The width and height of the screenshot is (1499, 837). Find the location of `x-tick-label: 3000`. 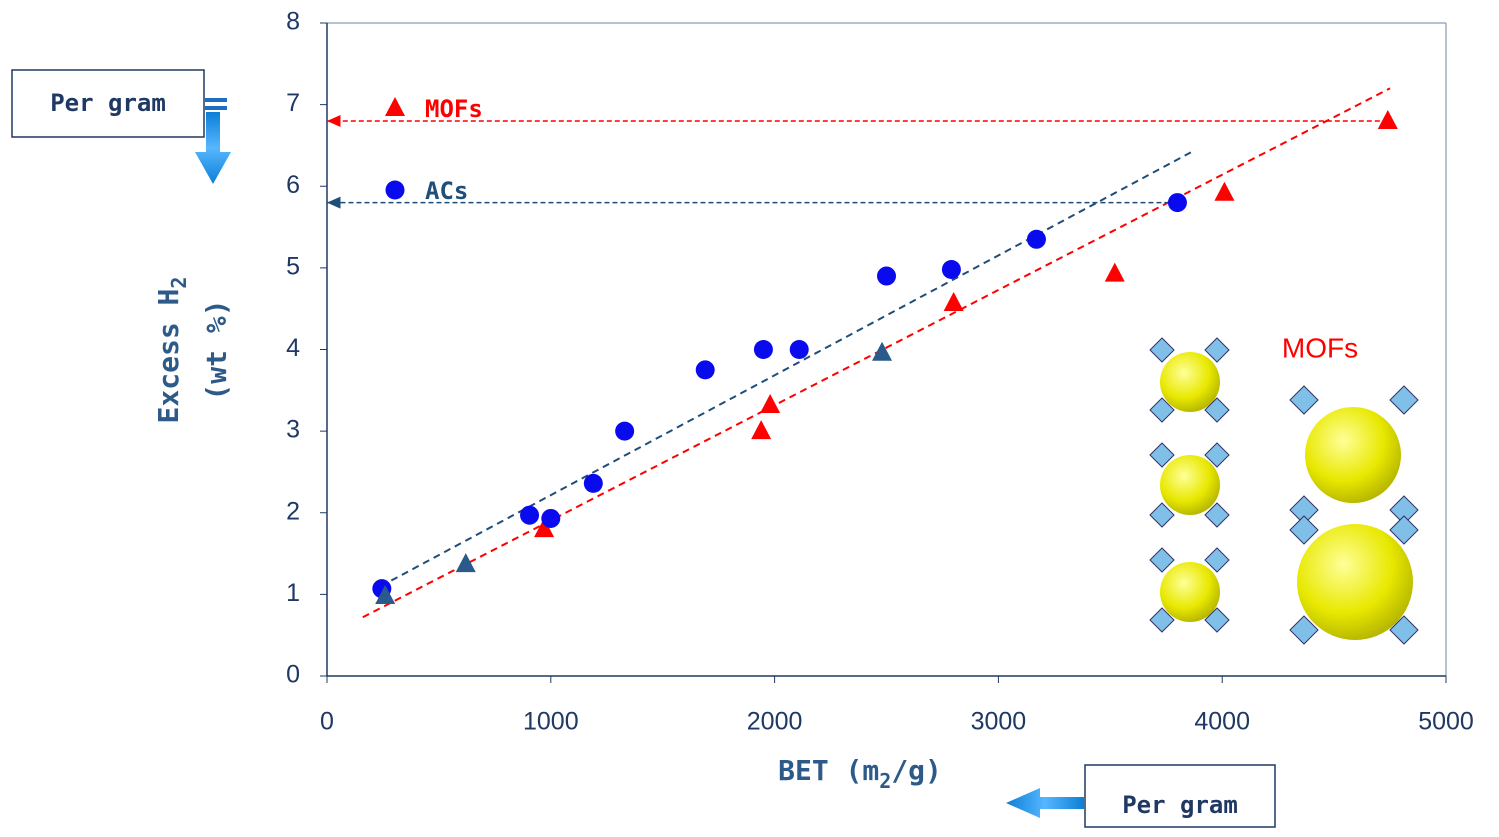

x-tick-label: 3000 is located at coordinates (999, 722).